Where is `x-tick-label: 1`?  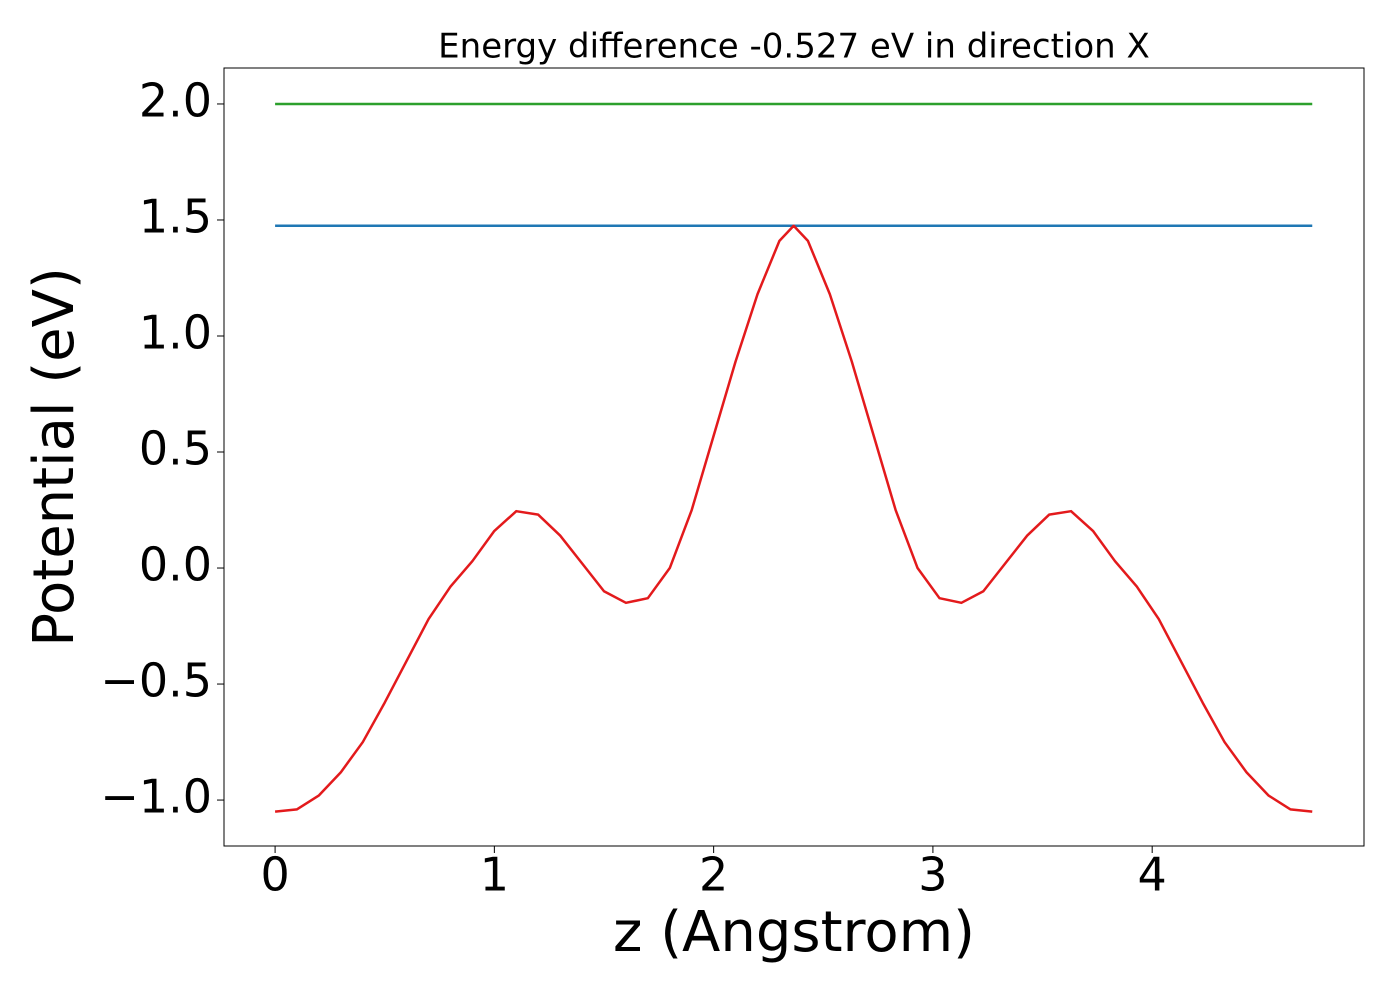
x-tick-label: 1 is located at coordinates (494, 875).